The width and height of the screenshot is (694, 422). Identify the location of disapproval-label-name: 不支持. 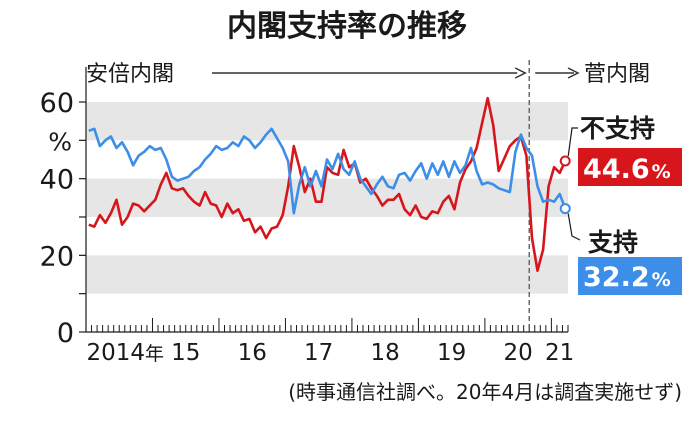
(617, 128).